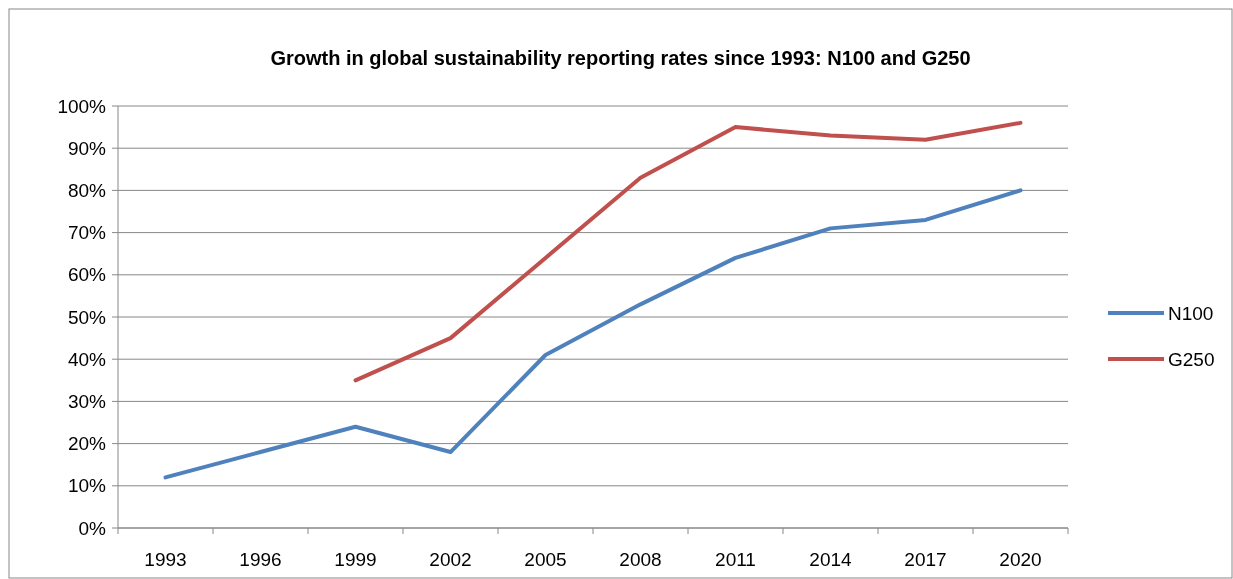  I want to click on x-tick-label: 2011, so click(735, 559).